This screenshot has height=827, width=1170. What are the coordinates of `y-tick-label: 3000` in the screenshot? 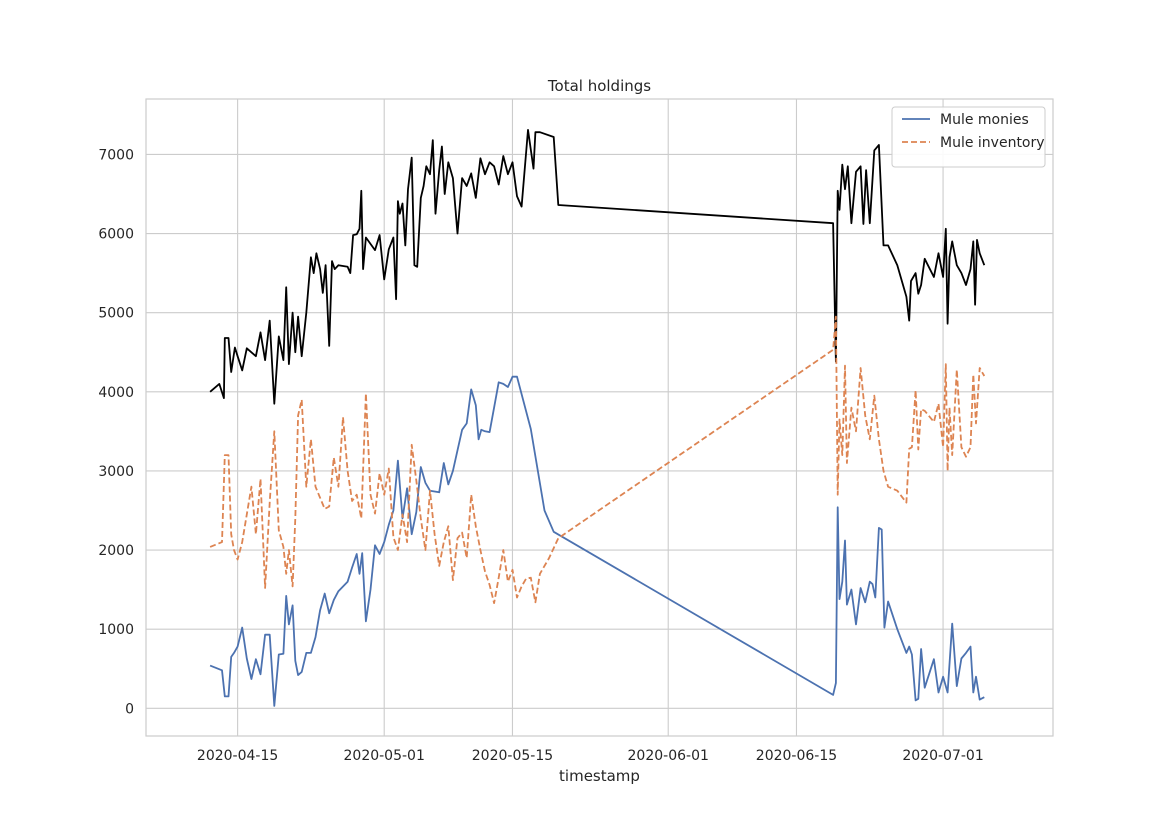 It's located at (116, 472).